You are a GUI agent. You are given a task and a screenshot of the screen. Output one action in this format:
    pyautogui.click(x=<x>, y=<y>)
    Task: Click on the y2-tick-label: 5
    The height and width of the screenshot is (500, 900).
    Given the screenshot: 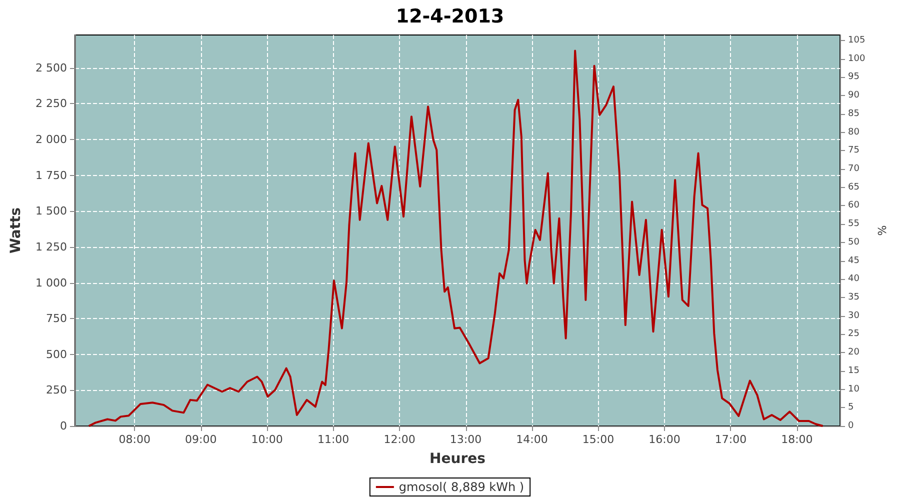 What is the action you would take?
    pyautogui.click(x=851, y=407)
    